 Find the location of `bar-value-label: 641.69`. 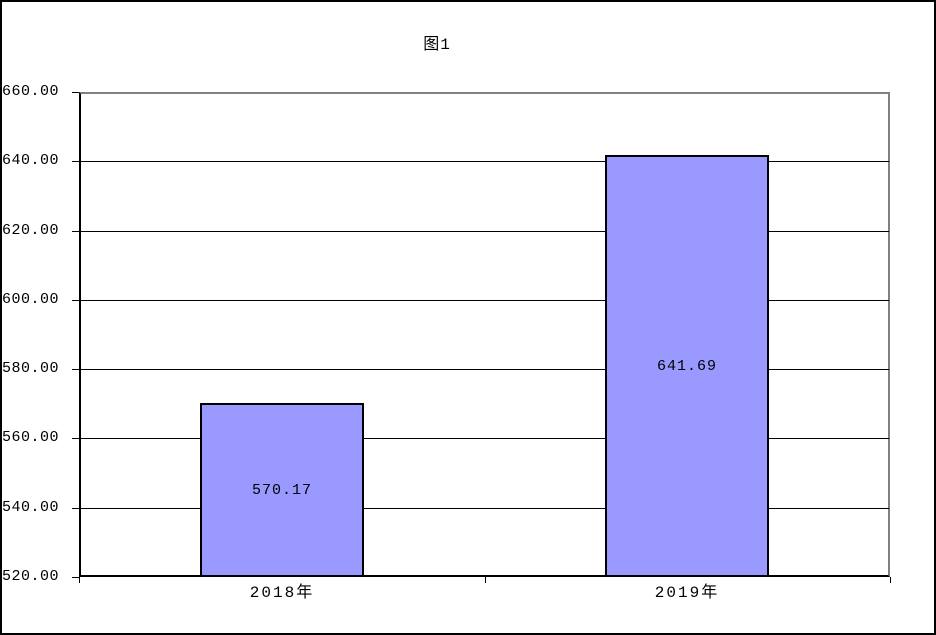

bar-value-label: 641.69 is located at coordinates (686, 366).